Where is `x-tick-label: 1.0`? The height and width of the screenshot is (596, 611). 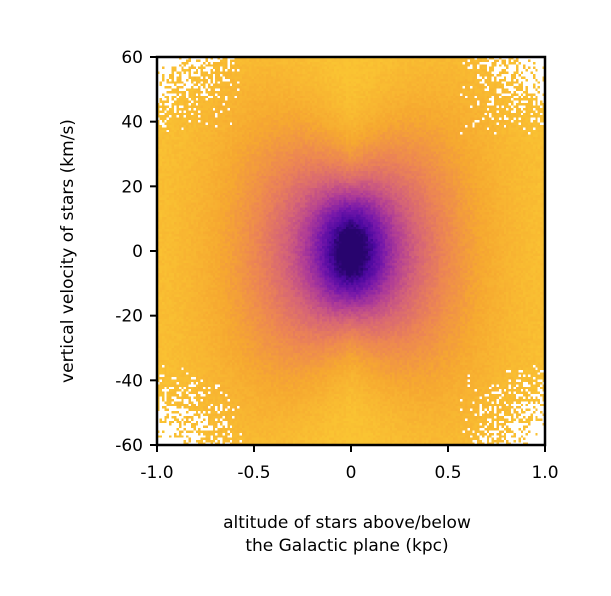
x-tick-label: 1.0 is located at coordinates (544, 473).